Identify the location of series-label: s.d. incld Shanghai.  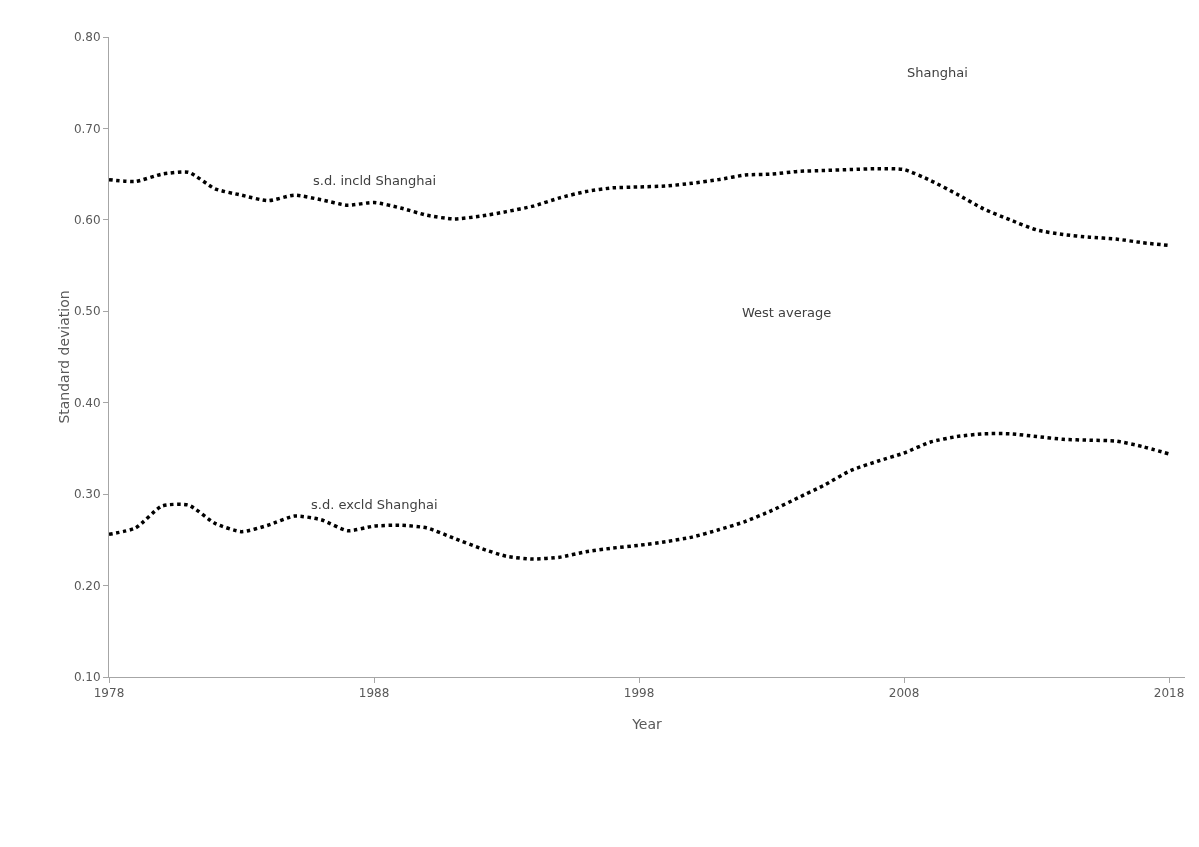
(375, 180).